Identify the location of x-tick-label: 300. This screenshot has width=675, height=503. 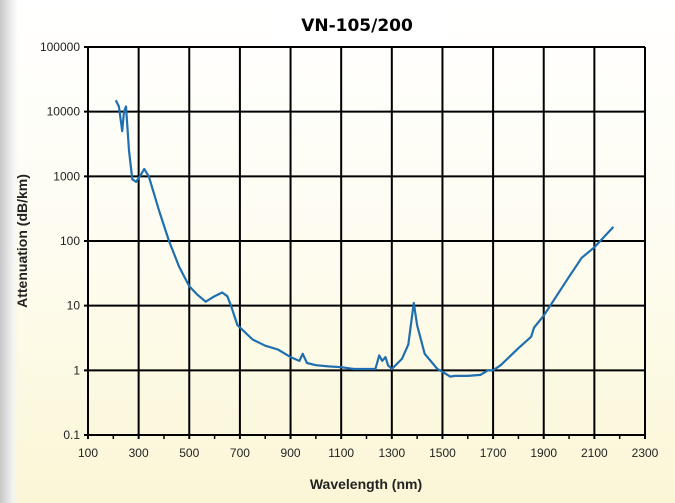
(139, 453).